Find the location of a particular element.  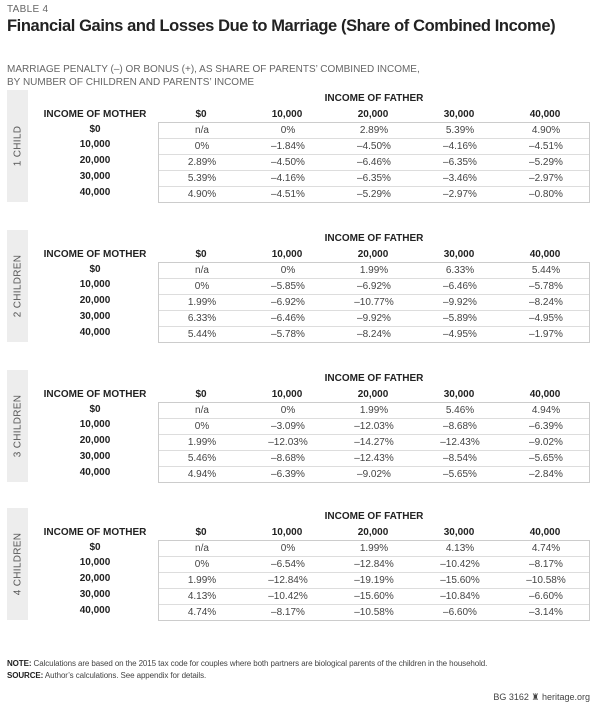

table-row: 5.44% –5.78% –8.24% –4.95% –1.97% is located at coordinates (374, 334).